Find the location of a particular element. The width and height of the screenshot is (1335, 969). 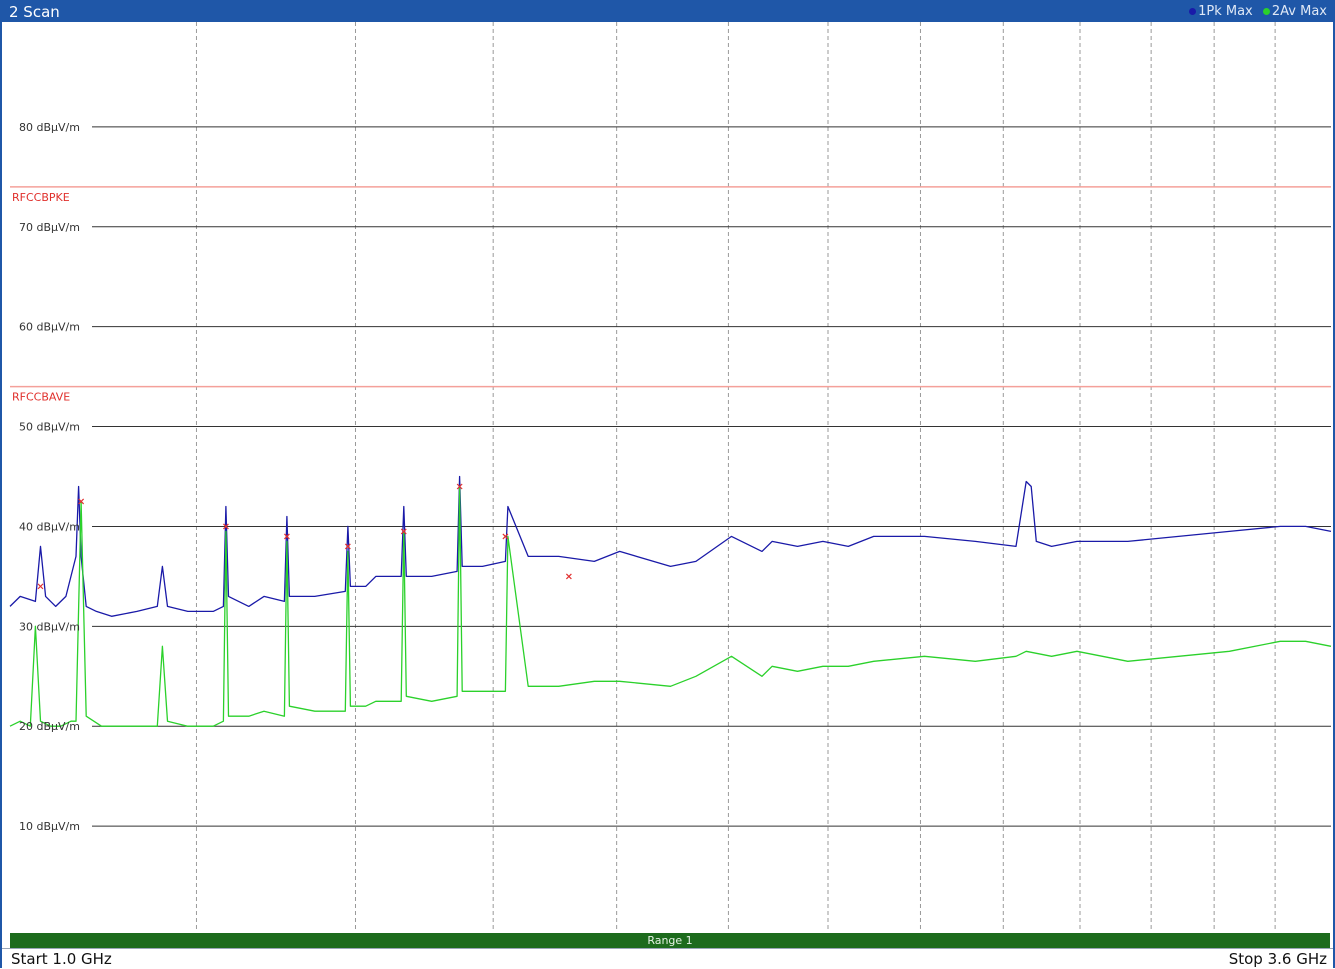

peak-markers is located at coordinates (304, 536).